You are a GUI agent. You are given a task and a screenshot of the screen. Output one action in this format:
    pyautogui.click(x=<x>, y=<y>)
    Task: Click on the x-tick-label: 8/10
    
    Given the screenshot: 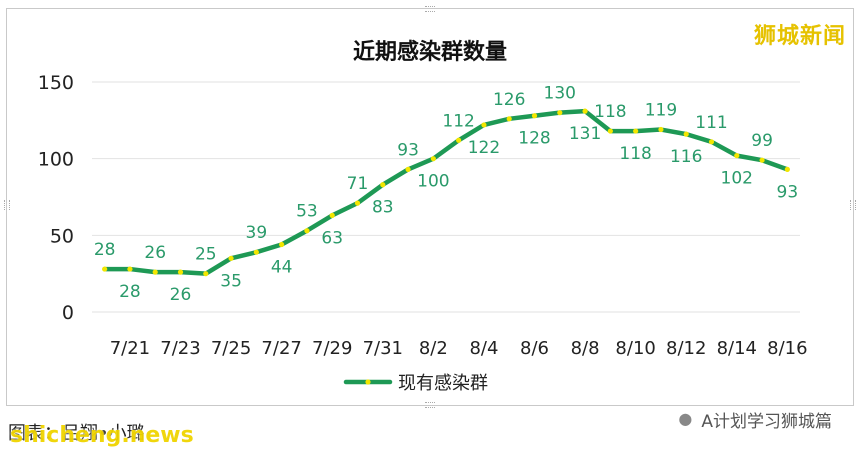 What is the action you would take?
    pyautogui.click(x=635, y=348)
    